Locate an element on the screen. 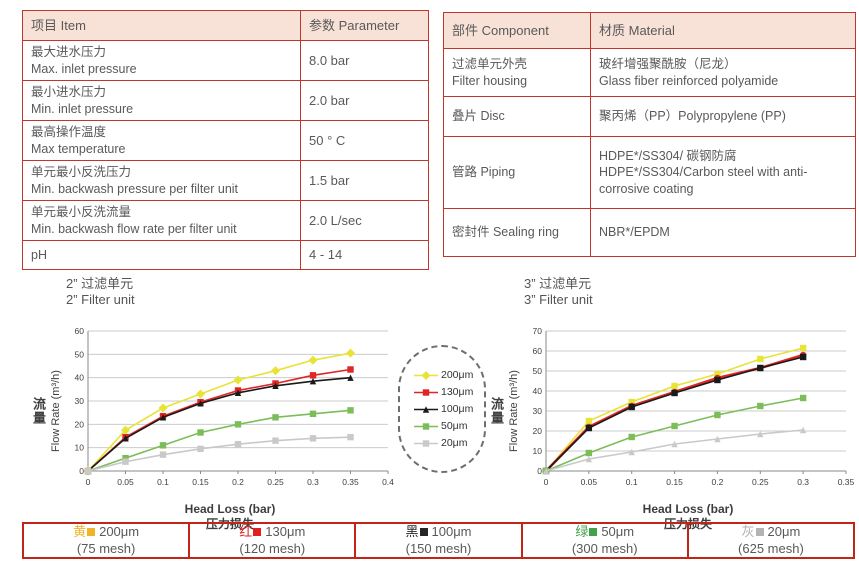 The image size is (859, 567). mesh-count: (120 mesh) is located at coordinates (272, 548).